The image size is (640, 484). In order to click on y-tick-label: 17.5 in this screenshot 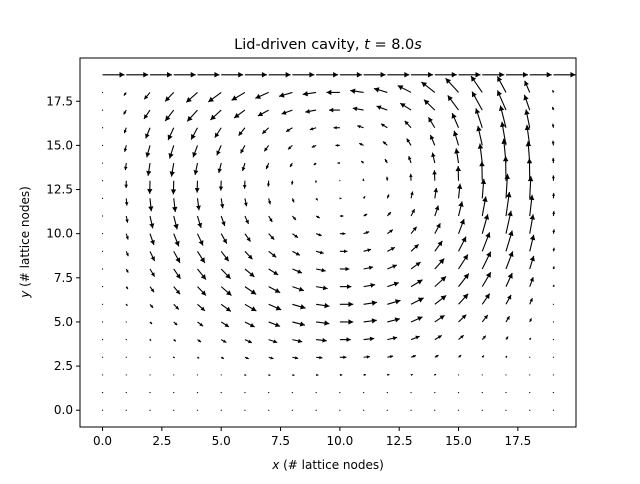, I will do `click(59, 101)`.